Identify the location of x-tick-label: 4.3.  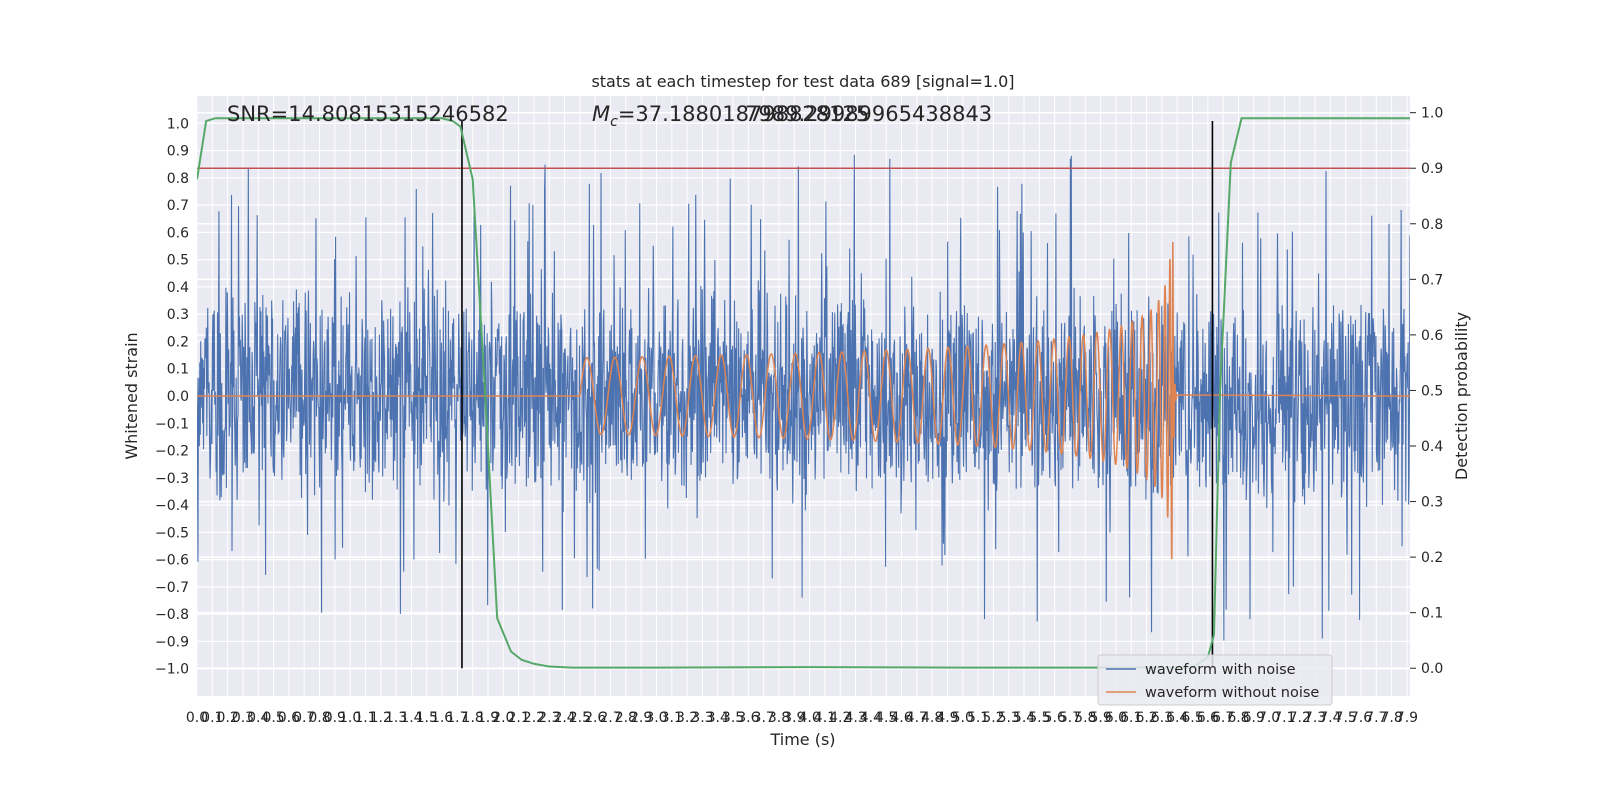
(855, 718).